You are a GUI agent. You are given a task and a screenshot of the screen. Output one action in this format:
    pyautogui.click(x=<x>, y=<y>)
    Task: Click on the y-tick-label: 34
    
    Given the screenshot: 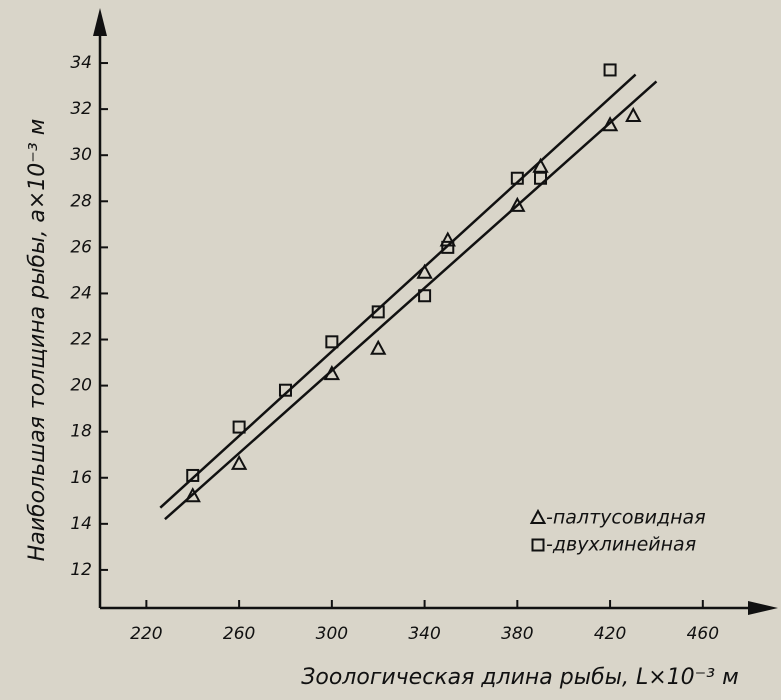 What is the action you would take?
    pyautogui.click(x=81, y=63)
    